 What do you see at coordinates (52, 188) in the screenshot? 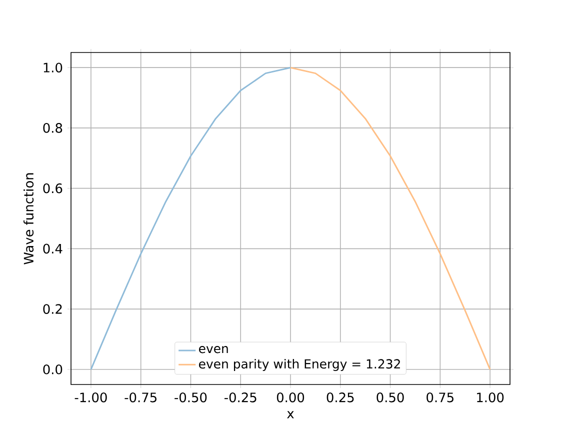
I see `y-tick-label: 0.6` at bounding box center [52, 188].